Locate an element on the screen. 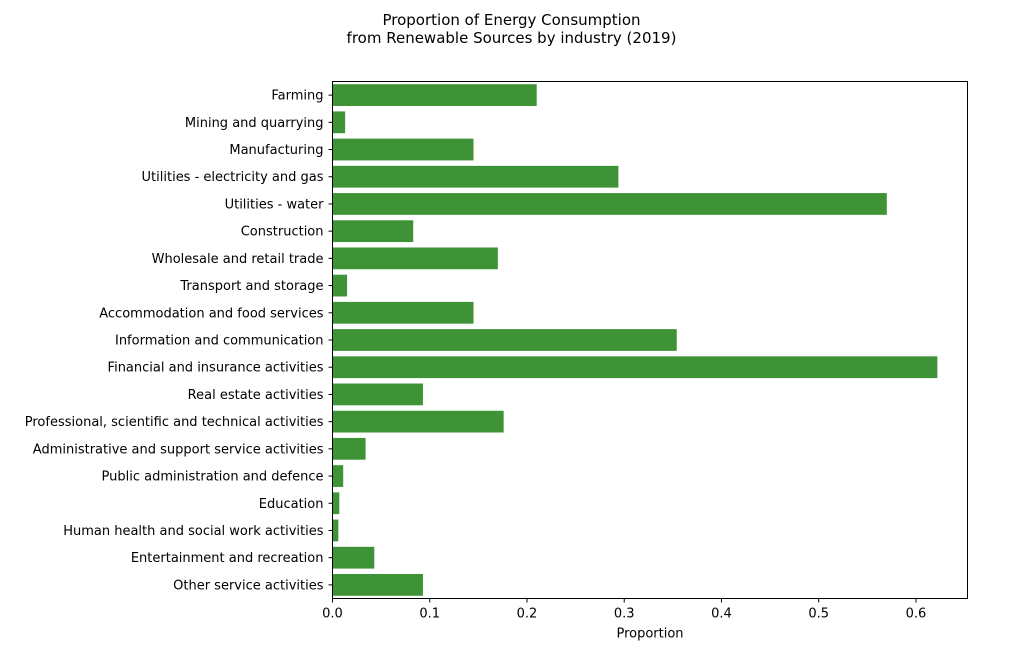 Image resolution: width=1023 pixels, height=672 pixels. x-tick-label-6: 0.6 is located at coordinates (916, 614).